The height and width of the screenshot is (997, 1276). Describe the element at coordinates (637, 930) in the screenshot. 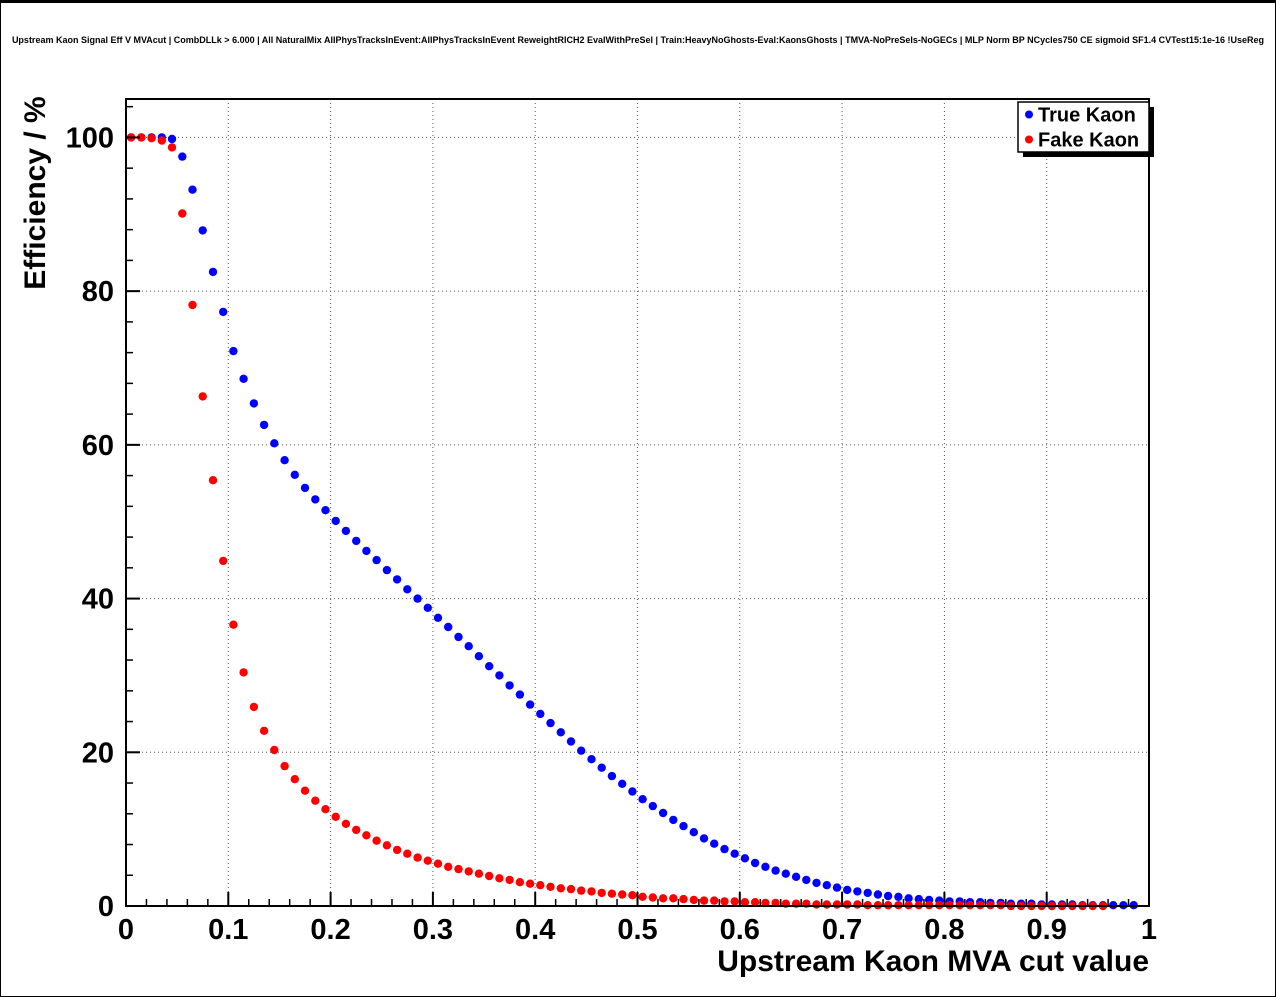

I see `x-tick-label: 0.5` at that location.